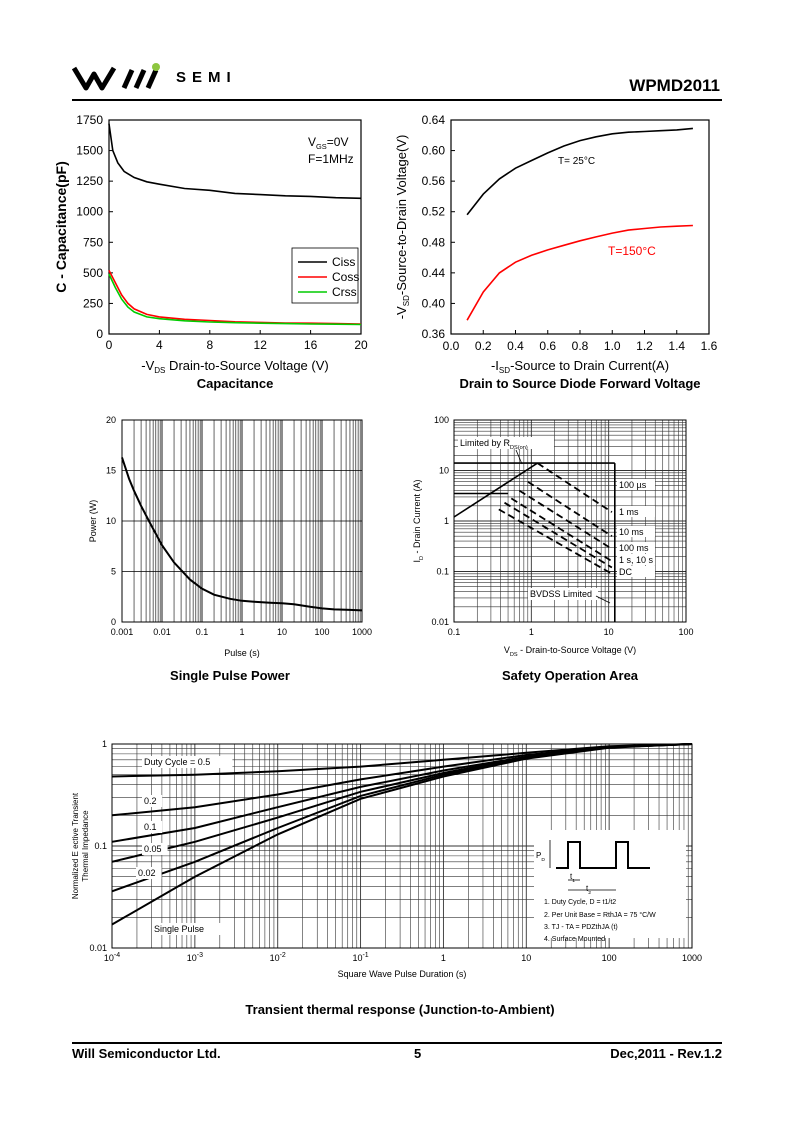  What do you see at coordinates (234, 366) in the screenshot?
I see `x-axis-label: -VDS Drain-to-Source Voltage (V)` at bounding box center [234, 366].